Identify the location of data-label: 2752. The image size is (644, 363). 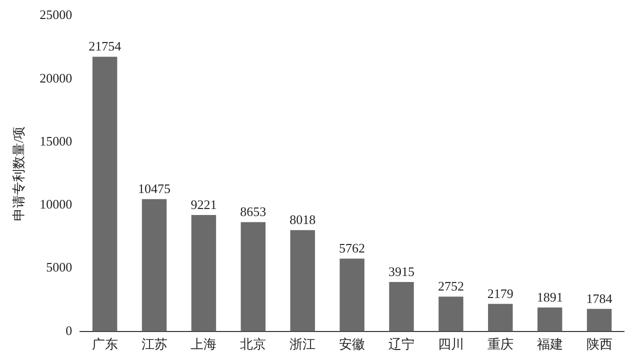
(451, 286).